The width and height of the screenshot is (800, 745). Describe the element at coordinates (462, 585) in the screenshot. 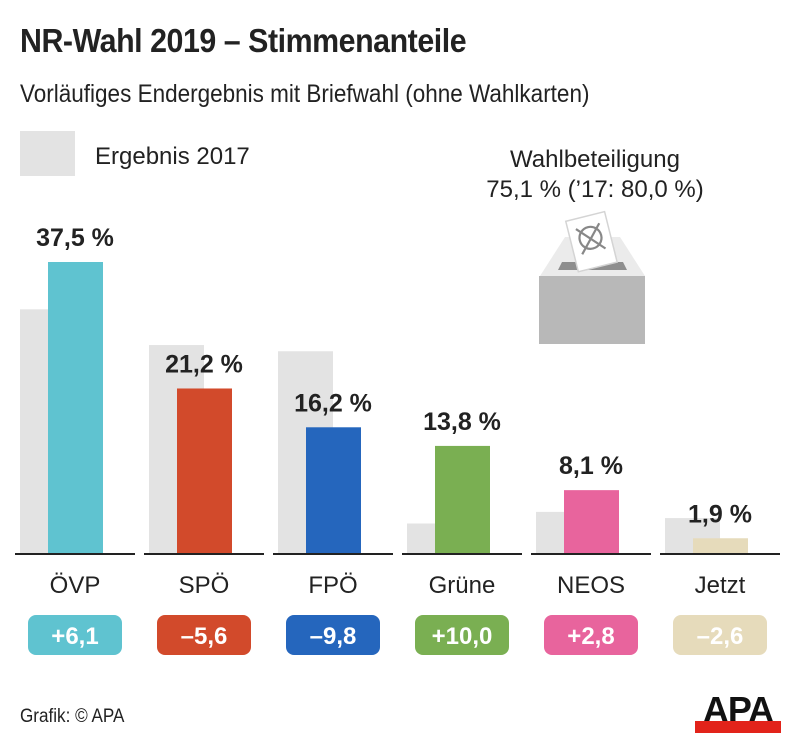

I see `category-label-grne: Grüne` at that location.